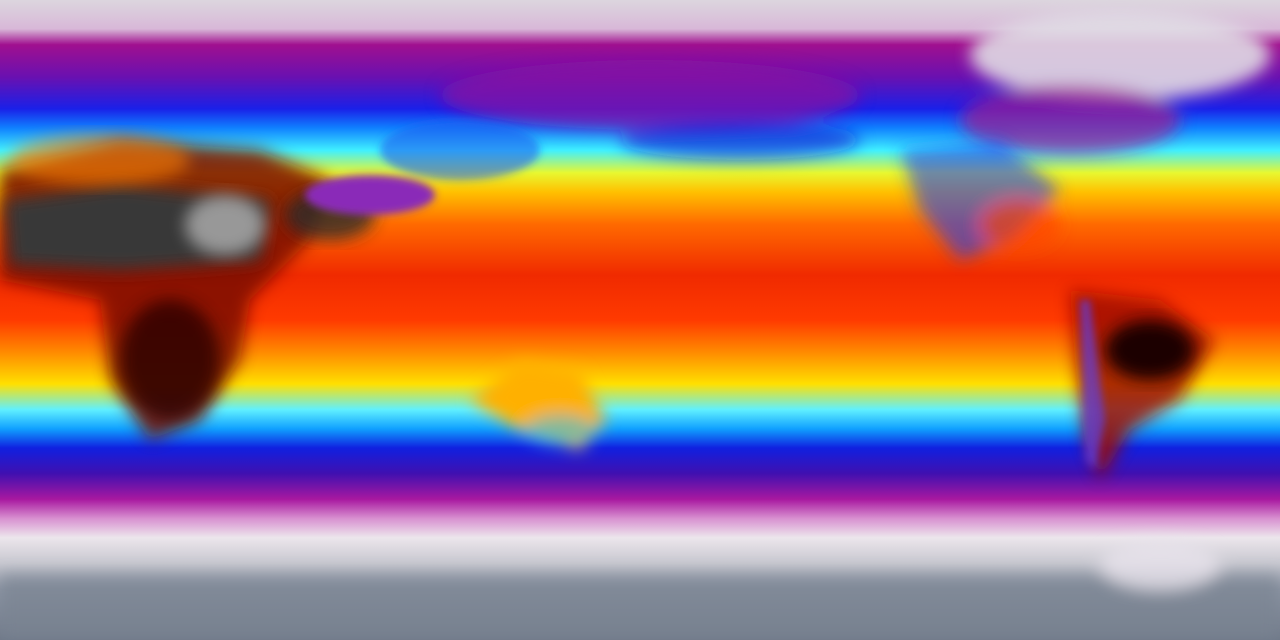 This screenshot has height=640, width=1280. I want to click on north-america, so click(980, 200).